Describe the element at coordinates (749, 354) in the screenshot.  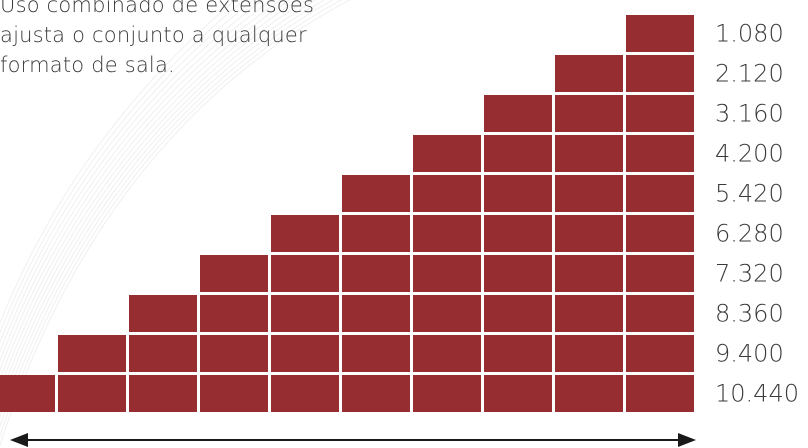
I see `value-label: 9.400` at that location.